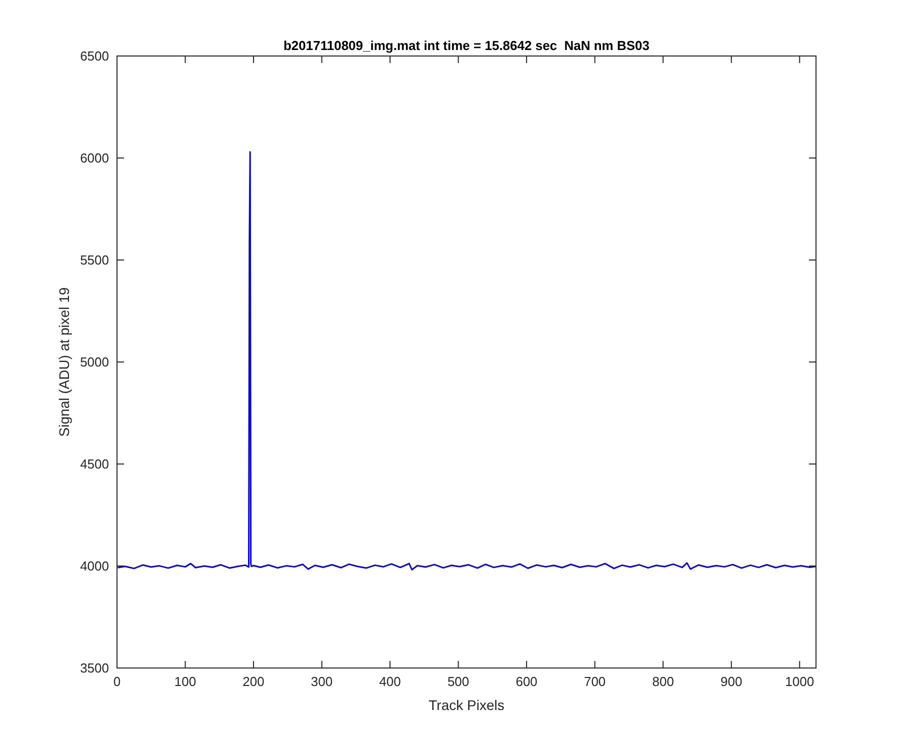 Image resolution: width=900 pixels, height=750 pixels. Describe the element at coordinates (94, 260) in the screenshot. I see `y-tick-label: 5500` at that location.